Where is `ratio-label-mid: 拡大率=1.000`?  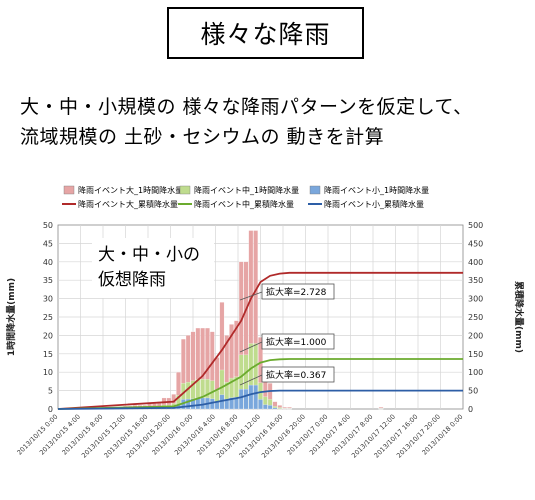 ratio-label-mid: 拡大率=1.000 is located at coordinates (287, 343).